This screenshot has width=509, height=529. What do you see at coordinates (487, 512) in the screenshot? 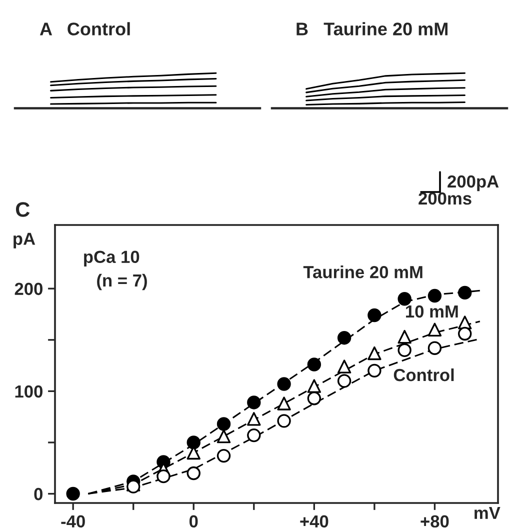
I see `x-axis-title: mV` at bounding box center [487, 512].